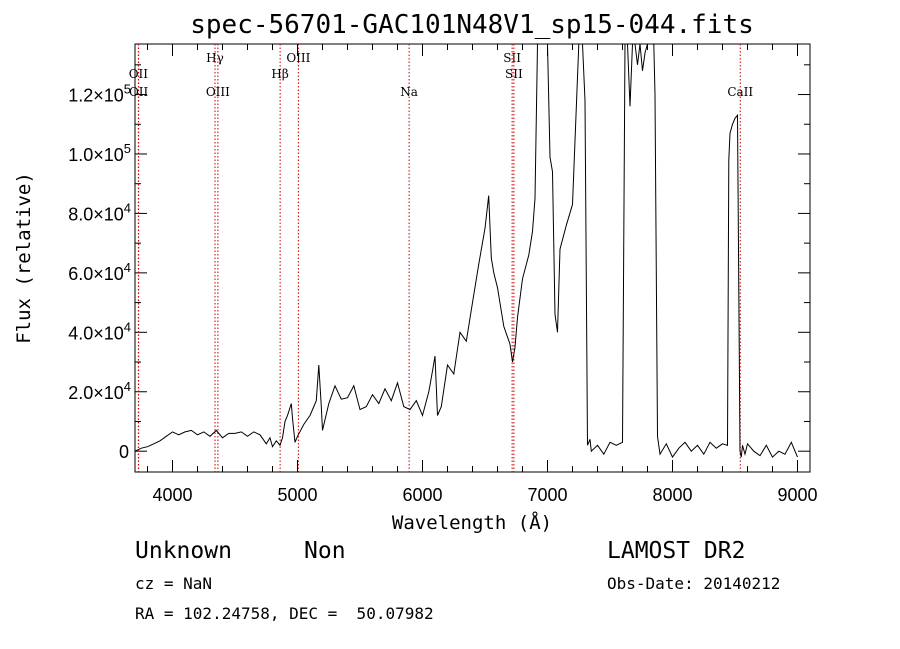 Image resolution: width=900 pixels, height=649 pixels. What do you see at coordinates (422, 495) in the screenshot?
I see `x-tick-label: 6000` at bounding box center [422, 495].